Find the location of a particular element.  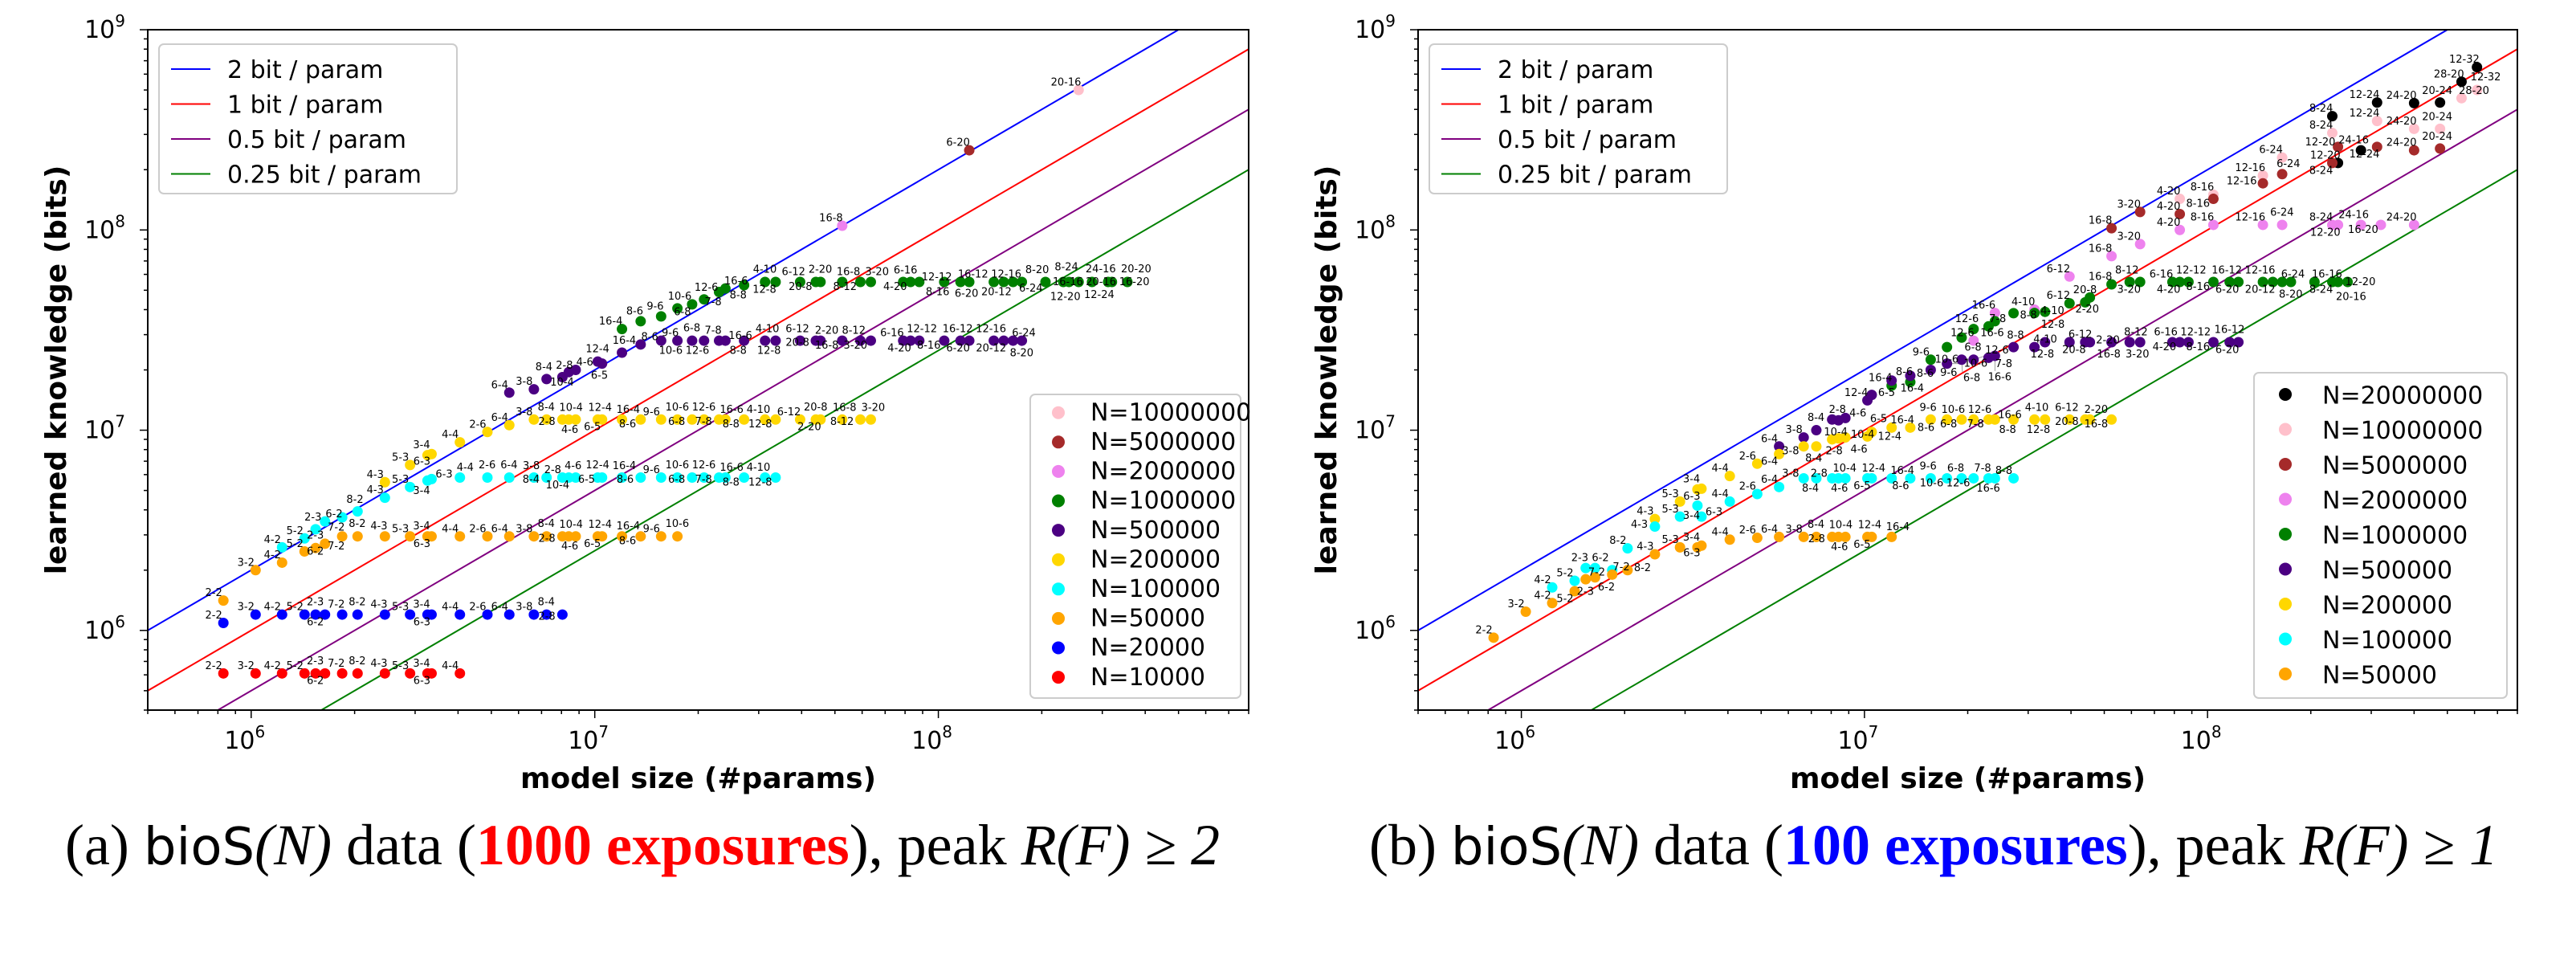

point-label: 12-20 is located at coordinates (2320, 143).